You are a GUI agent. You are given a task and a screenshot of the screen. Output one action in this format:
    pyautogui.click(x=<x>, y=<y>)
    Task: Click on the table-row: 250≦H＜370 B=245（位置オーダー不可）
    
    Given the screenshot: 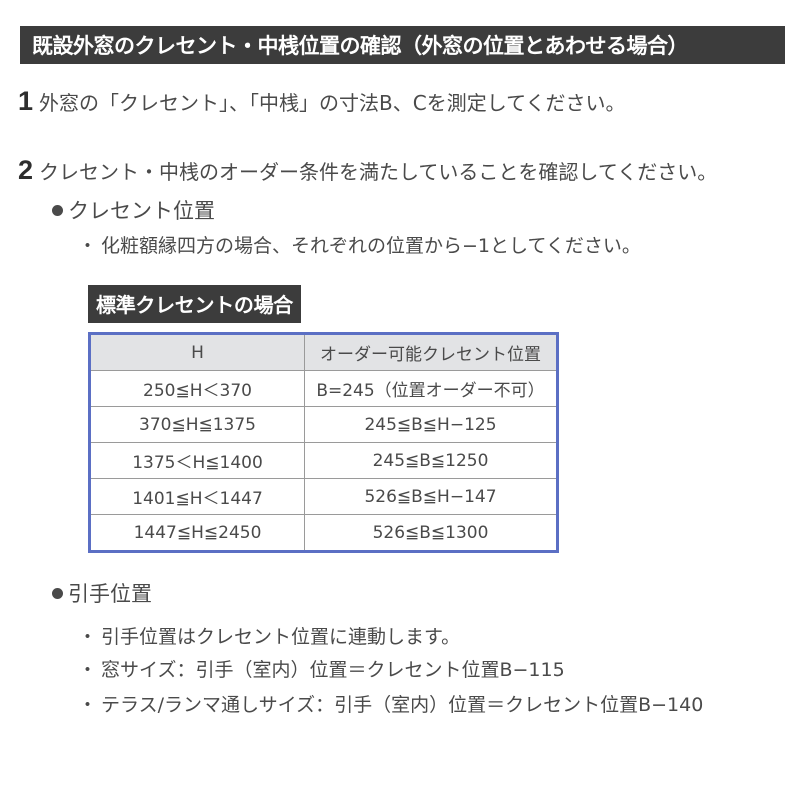 What is the action you would take?
    pyautogui.click(x=323, y=388)
    